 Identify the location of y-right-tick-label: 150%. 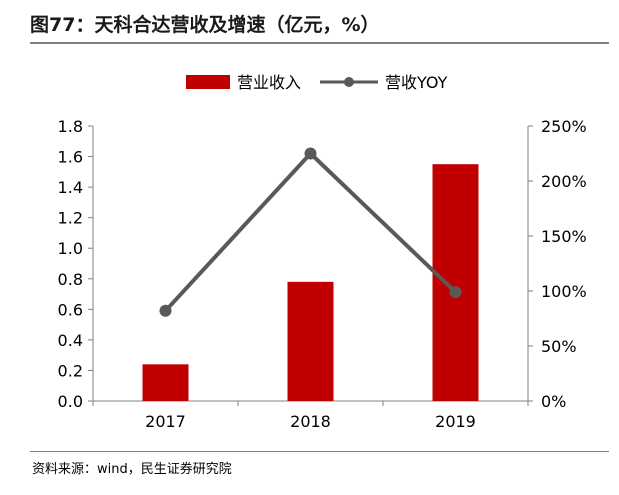
(564, 236).